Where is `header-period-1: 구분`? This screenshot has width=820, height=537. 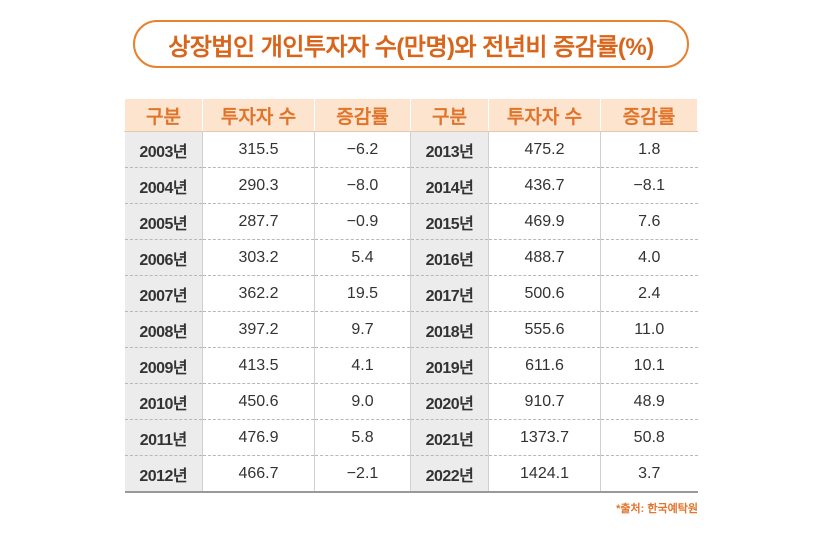
header-period-1: 구분 is located at coordinates (163, 115).